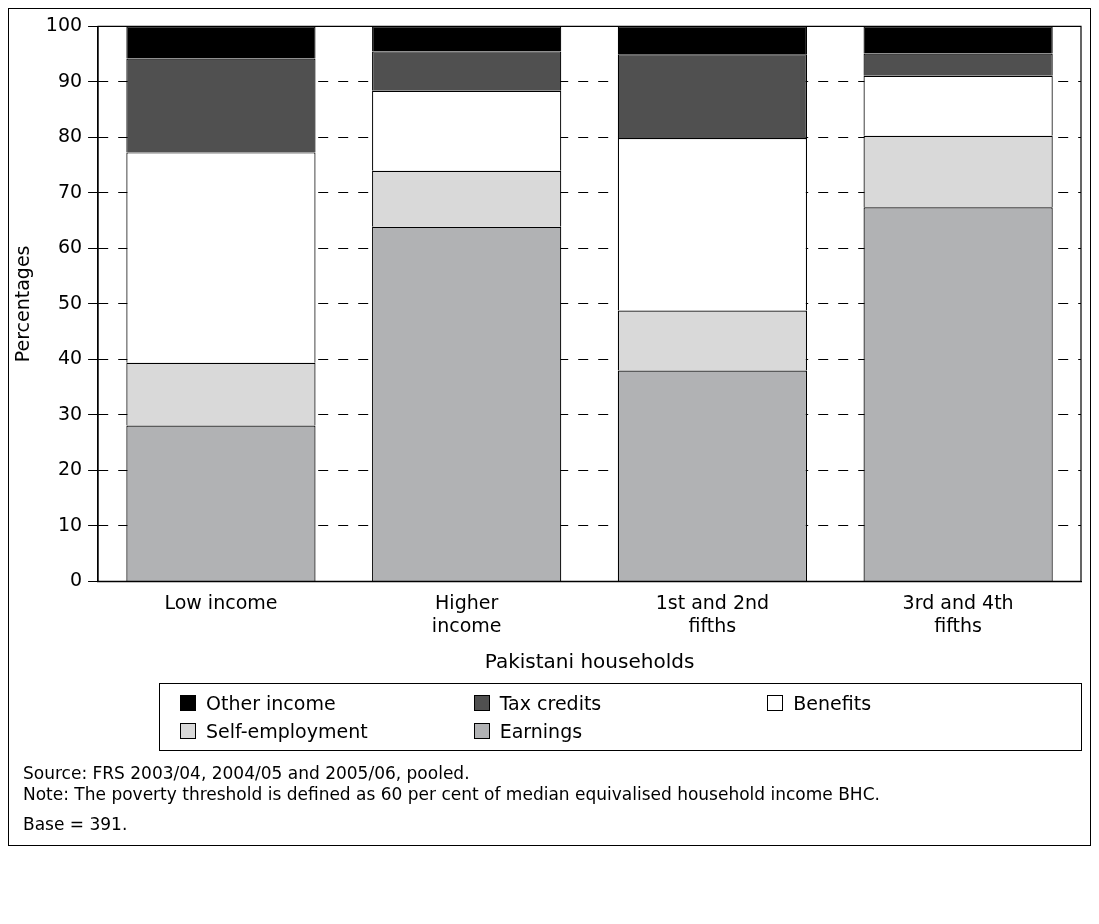  I want to click on y-tick-label: 70, so click(70, 190).